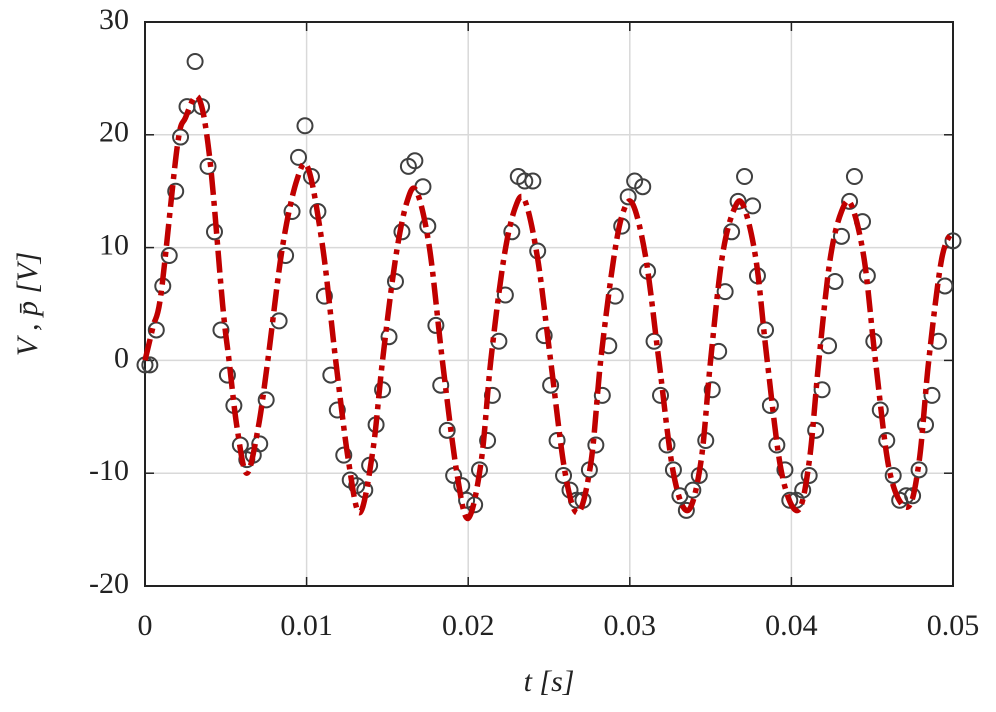 Image resolution: width=996 pixels, height=712 pixels. Describe the element at coordinates (630, 625) in the screenshot. I see `x-tick-label: 0.03` at that location.